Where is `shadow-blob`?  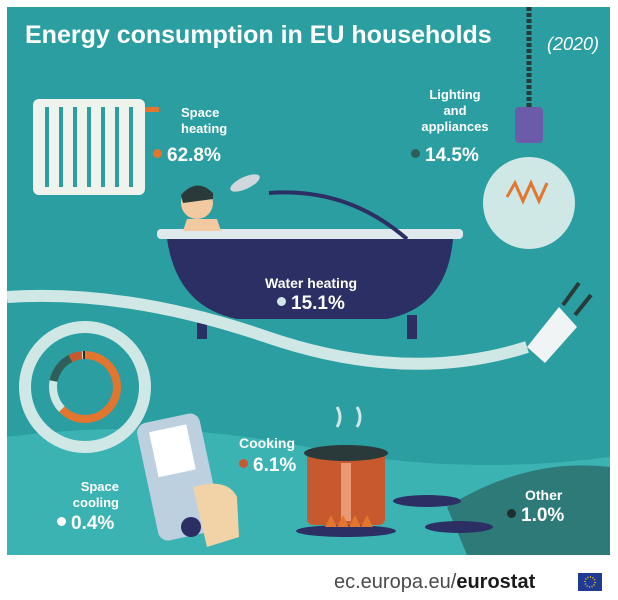
shadow-blob is located at coordinates (528, 510).